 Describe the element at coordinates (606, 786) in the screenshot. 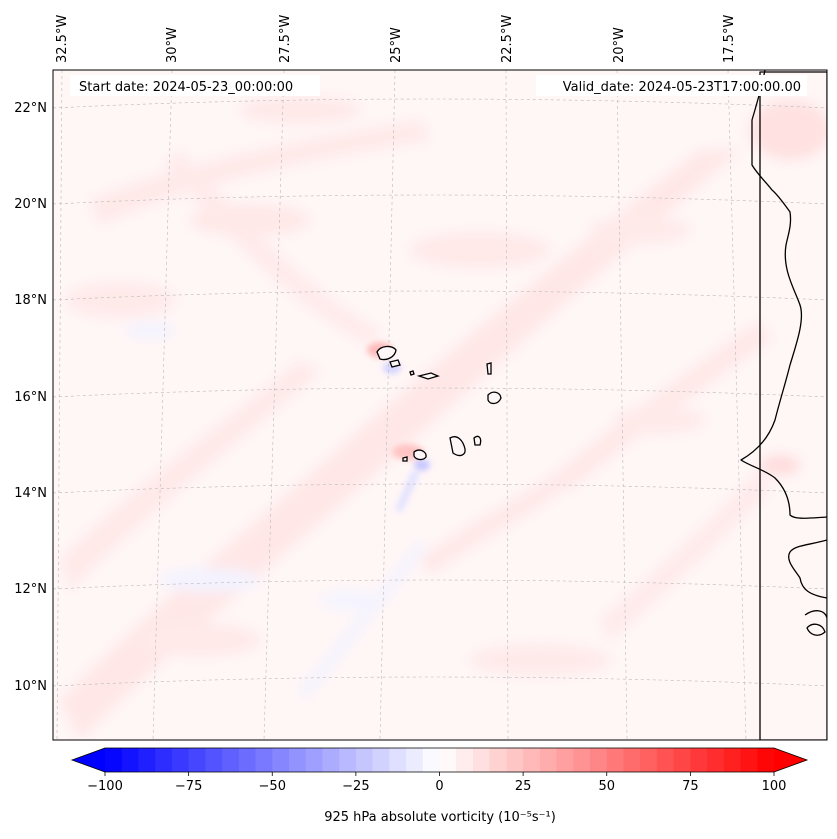

I see `colorbar-tick-label: 50` at that location.